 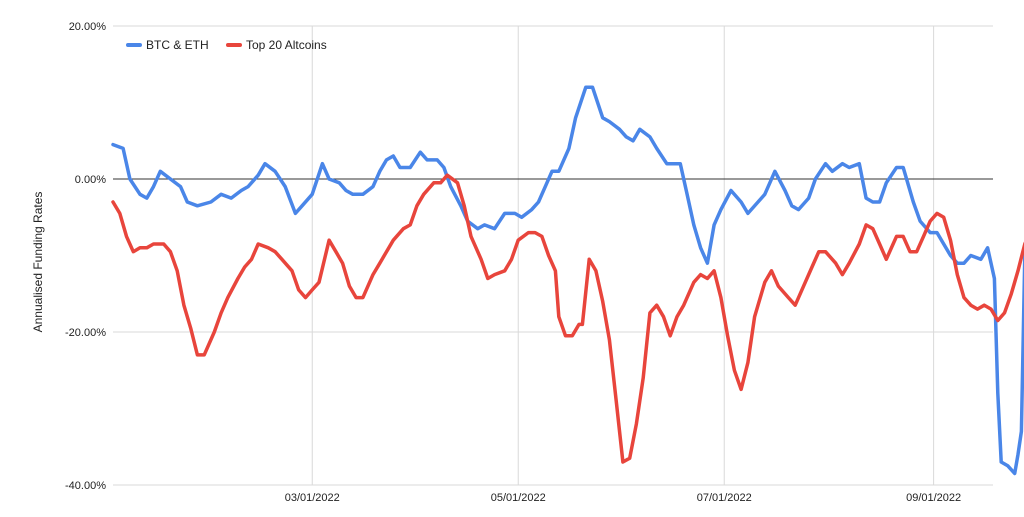 I want to click on y-axis-title: Annualised Funding Rates, so click(x=38, y=262).